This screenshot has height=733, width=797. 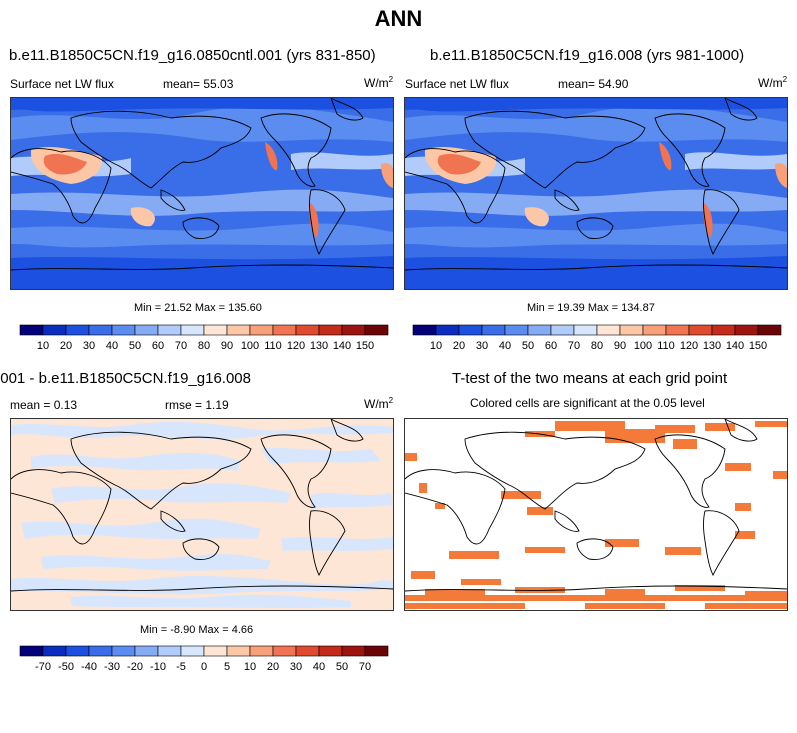 What do you see at coordinates (204, 341) in the screenshot?
I see `colorbar-tl: 10 20 30 40 50 60 70 80 90 100 110 120 130 140 150` at bounding box center [204, 341].